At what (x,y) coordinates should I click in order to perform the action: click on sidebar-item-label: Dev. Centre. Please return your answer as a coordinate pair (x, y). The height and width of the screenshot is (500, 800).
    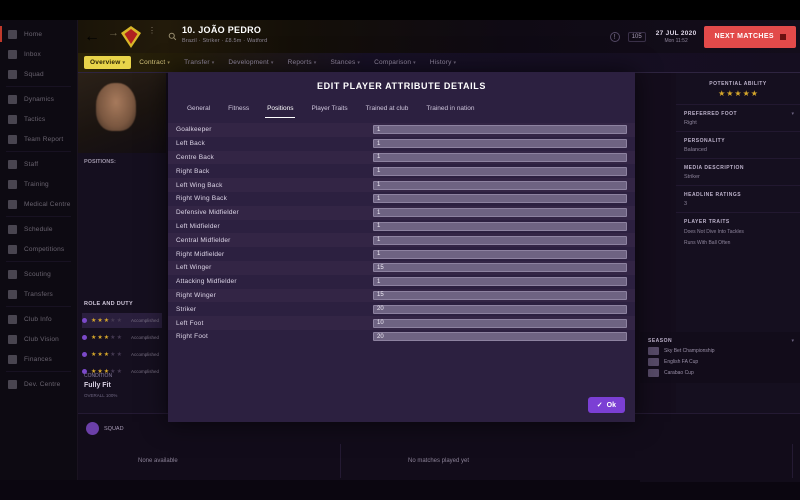
    Looking at the image, I should click on (42, 384).